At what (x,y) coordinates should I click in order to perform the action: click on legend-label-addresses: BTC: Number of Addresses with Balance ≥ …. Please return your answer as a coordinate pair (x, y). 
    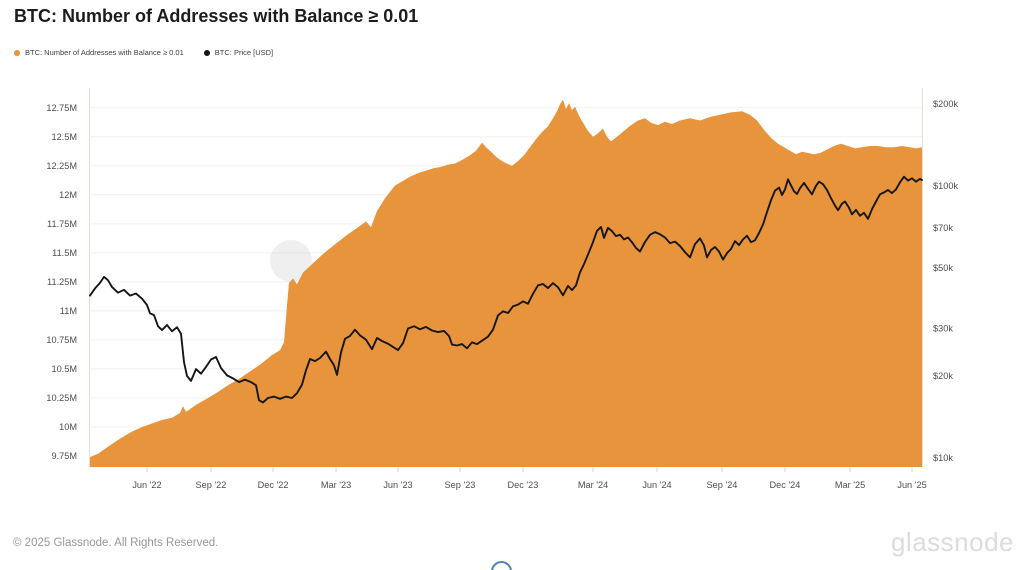
    Looking at the image, I should click on (104, 52).